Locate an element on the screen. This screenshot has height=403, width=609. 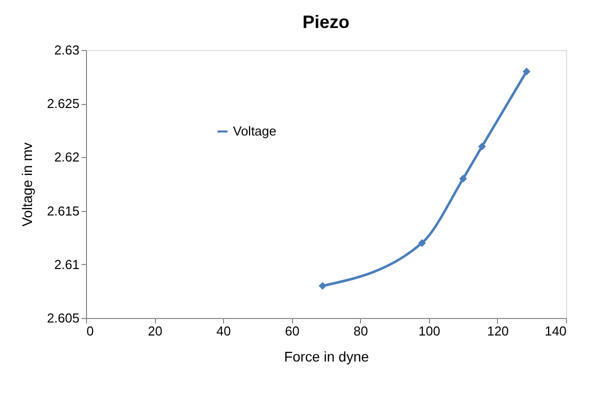
chart-title: Piezo is located at coordinates (326, 22).